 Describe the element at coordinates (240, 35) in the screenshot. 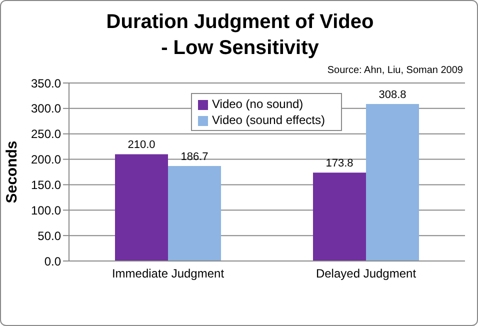

I see `chart-title: Duration Judgment of Video - Low Sensitivity` at that location.